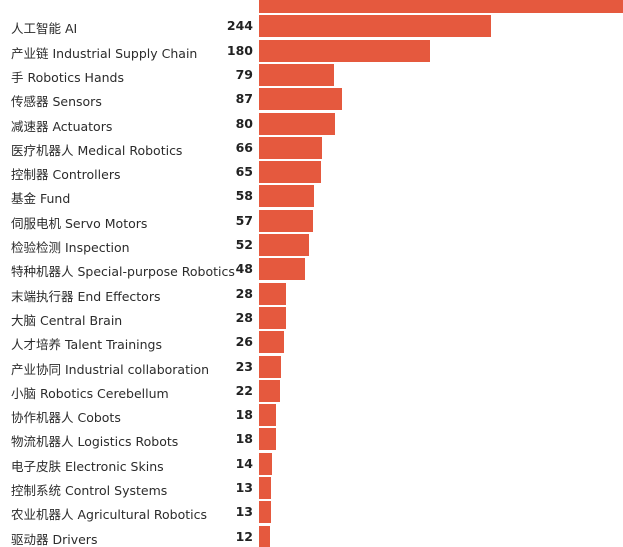 The height and width of the screenshot is (547, 623). Describe the element at coordinates (123, 272) in the screenshot. I see `category-label: 特种机器人 Special-purpose Robotics` at that location.